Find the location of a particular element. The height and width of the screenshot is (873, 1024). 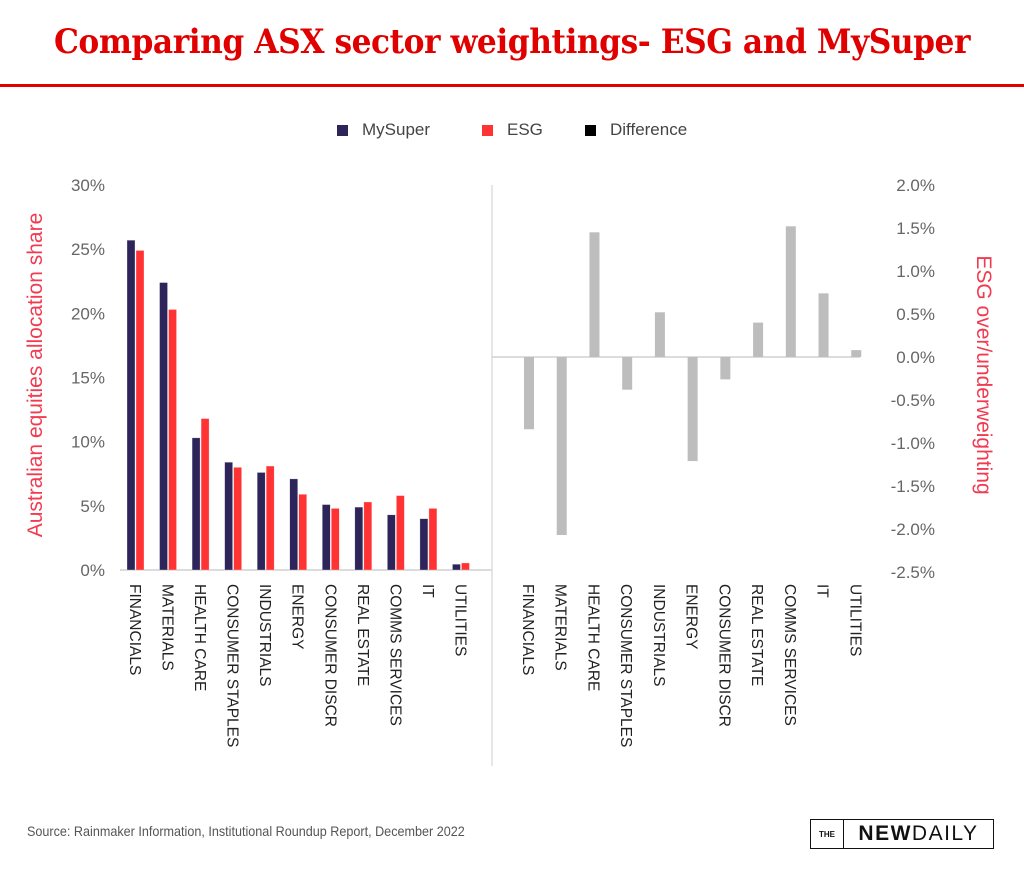

left-x-tick-label-comms-services: COMMS SERVICES is located at coordinates (394, 655).